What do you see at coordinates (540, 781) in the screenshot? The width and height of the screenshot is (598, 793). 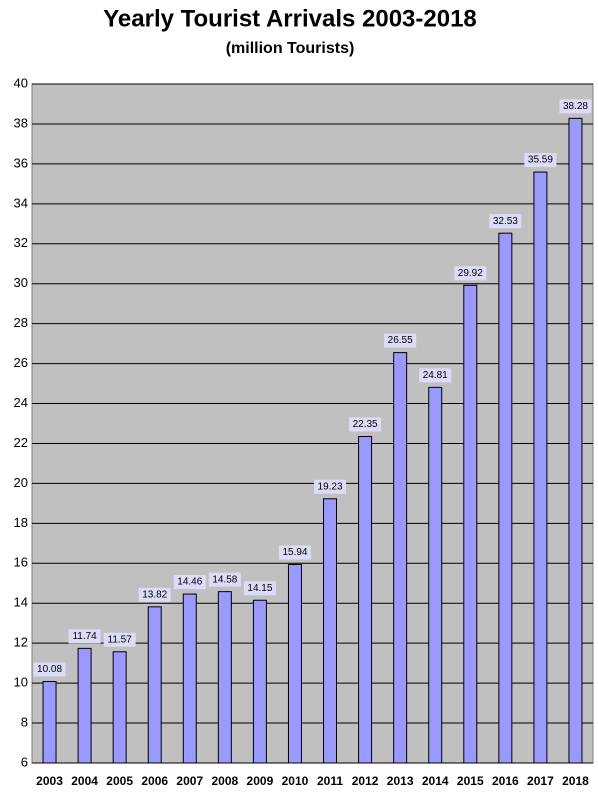 I see `x-tick-label: 2017` at bounding box center [540, 781].